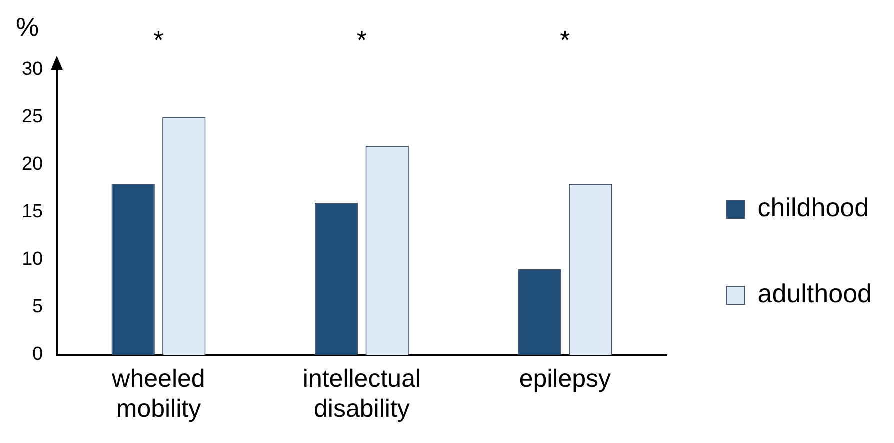  Describe the element at coordinates (38, 355) in the screenshot. I see `y-tick-label: 0` at that location.